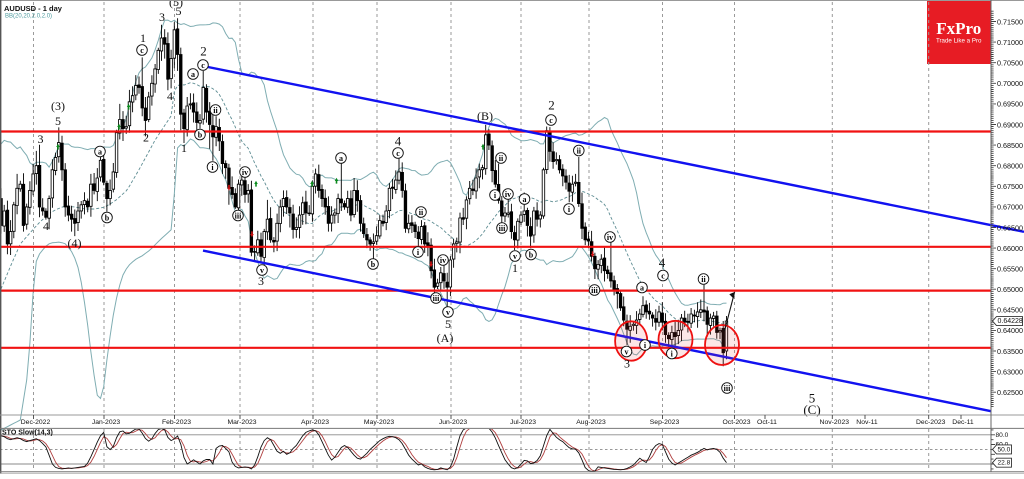 The width and height of the screenshot is (1024, 479). I want to click on svg-text: Jan-2023, so click(106, 422).